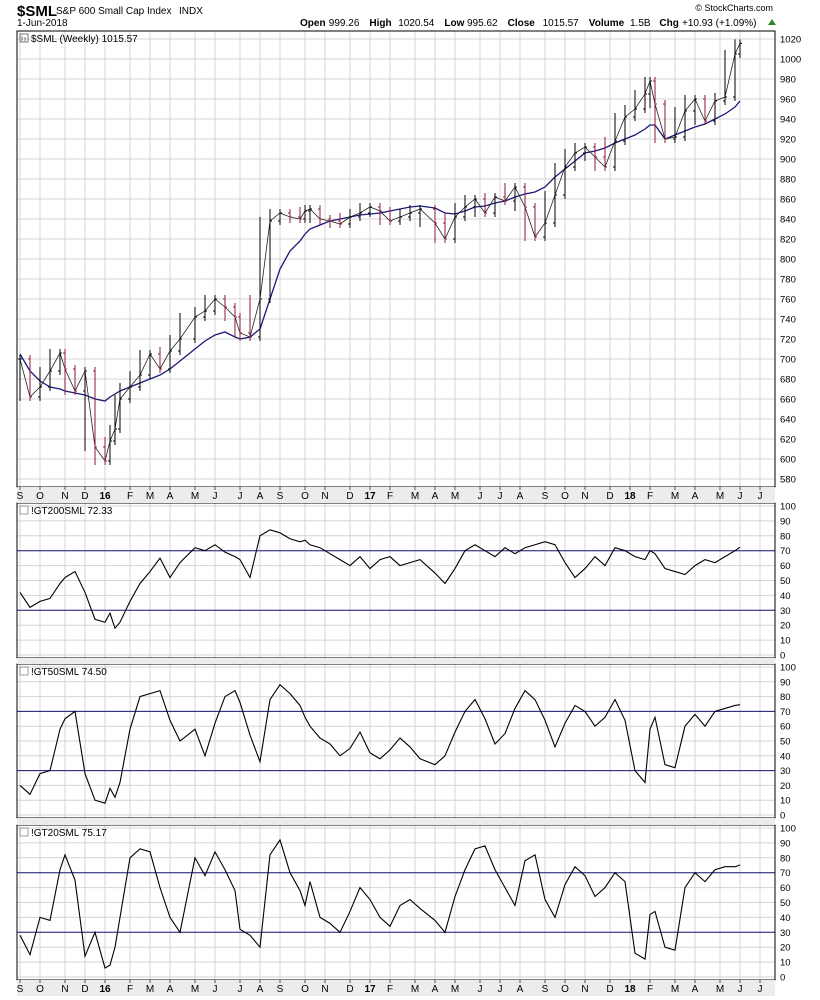 This screenshot has height=1000, width=820. Describe the element at coordinates (454, 23) in the screenshot. I see `quote-label-low: Low` at that location.